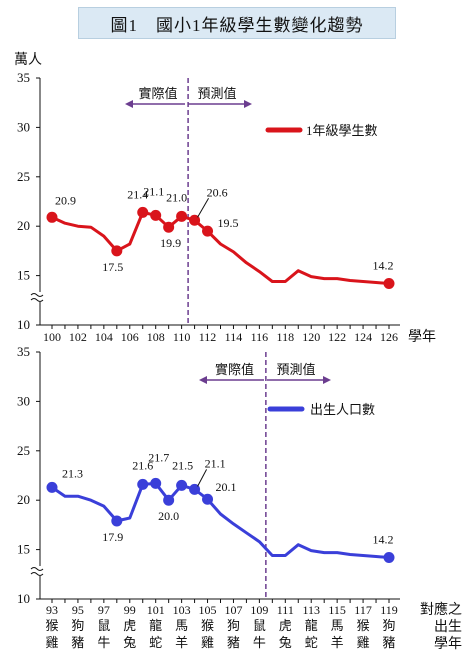 The width and height of the screenshot is (474, 672). What do you see at coordinates (220, 247) in the screenshot?
I see `series-line` at bounding box center [220, 247].